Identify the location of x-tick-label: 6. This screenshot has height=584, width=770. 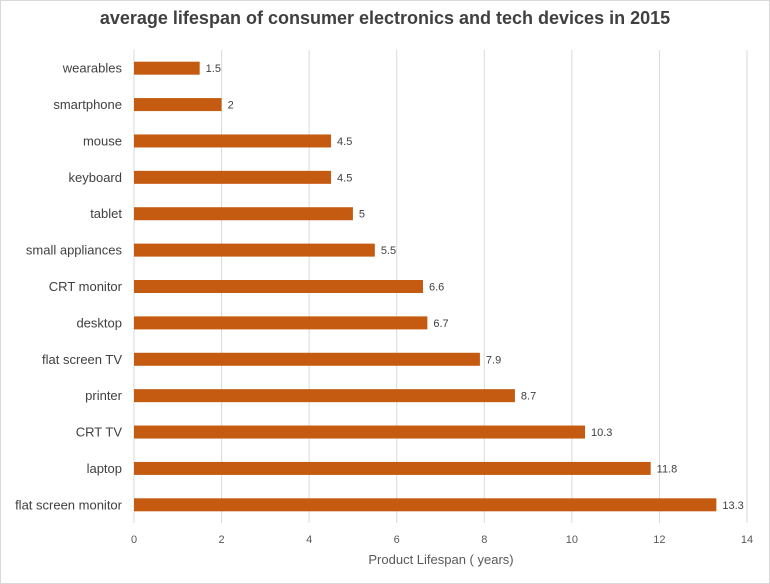
(397, 540).